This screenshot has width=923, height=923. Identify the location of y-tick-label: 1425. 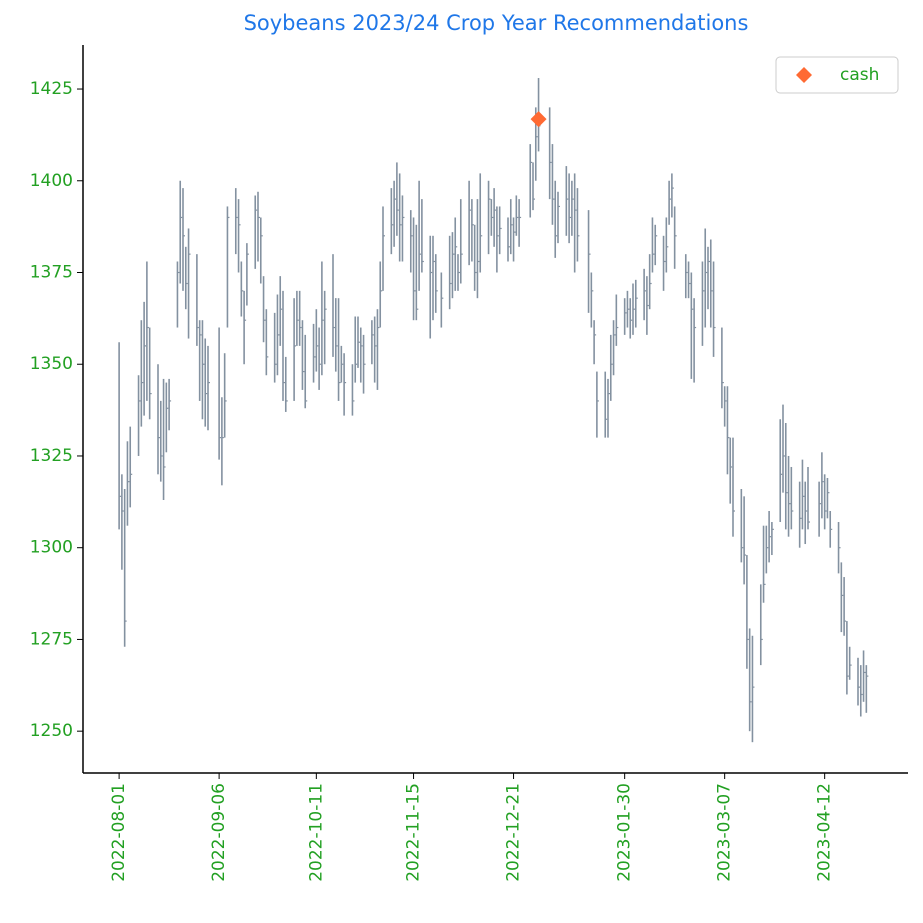
(51, 89).